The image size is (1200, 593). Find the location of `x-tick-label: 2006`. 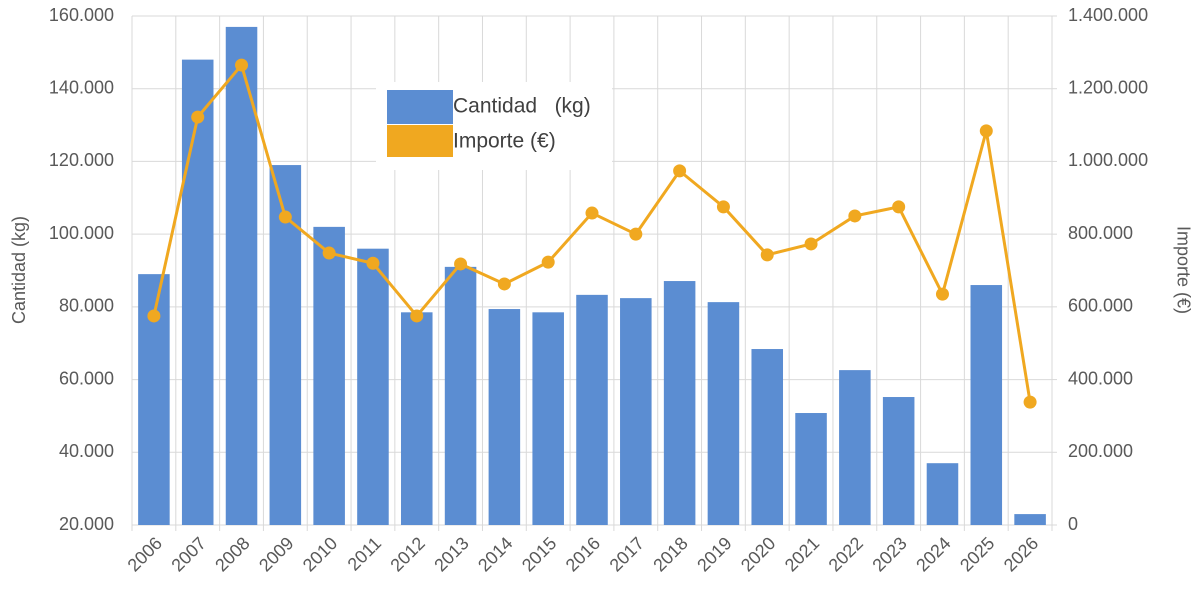

x-tick-label: 2006 is located at coordinates (145, 554).